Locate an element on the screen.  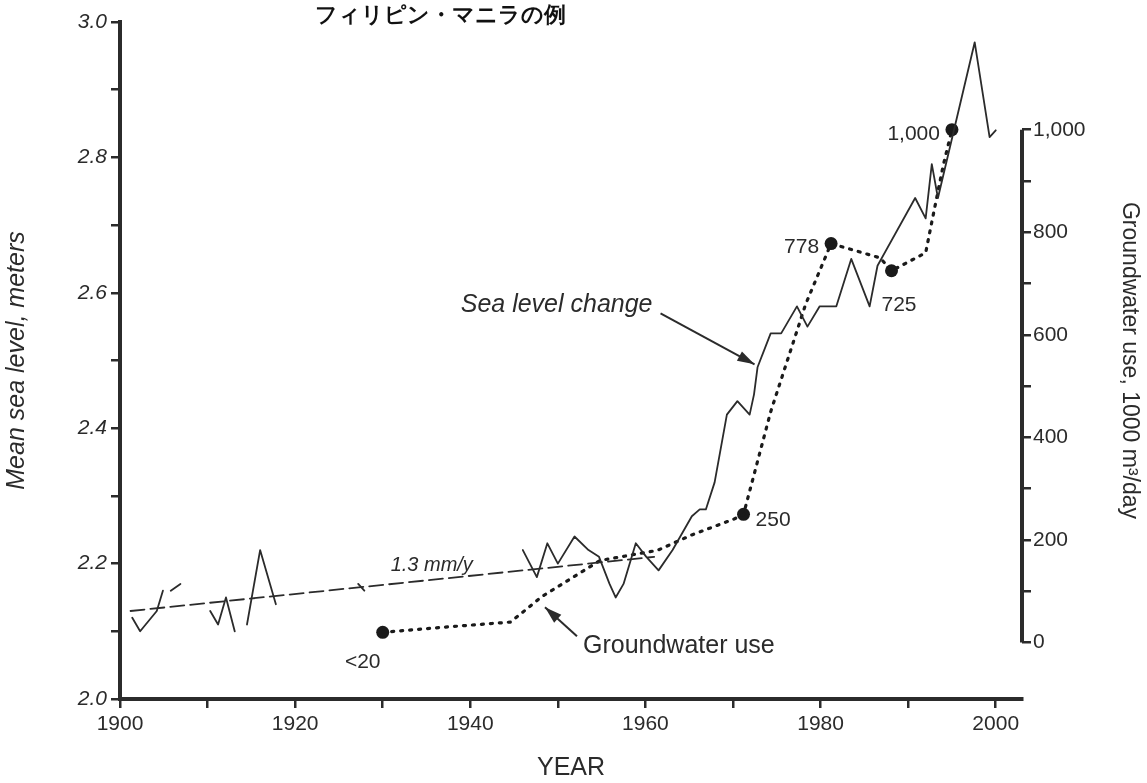
data-label: 250 is located at coordinates (773, 519).